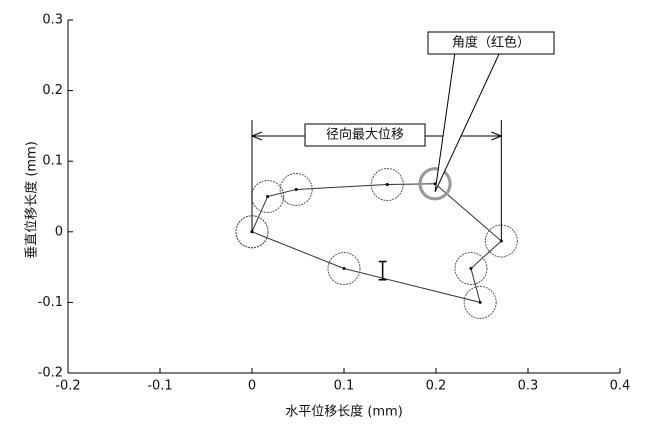 This screenshot has height=433, width=652. I want to click on x-tick-label: 0.4, so click(620, 386).